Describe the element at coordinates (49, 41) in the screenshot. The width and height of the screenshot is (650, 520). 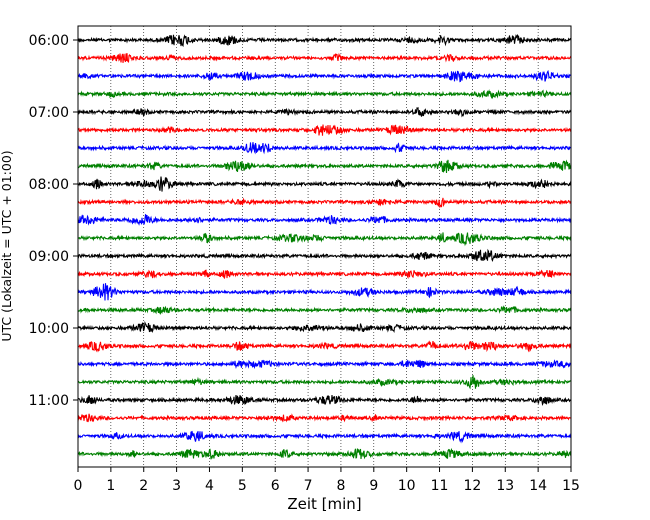
I see `y-tick-label: 06:00` at that location.